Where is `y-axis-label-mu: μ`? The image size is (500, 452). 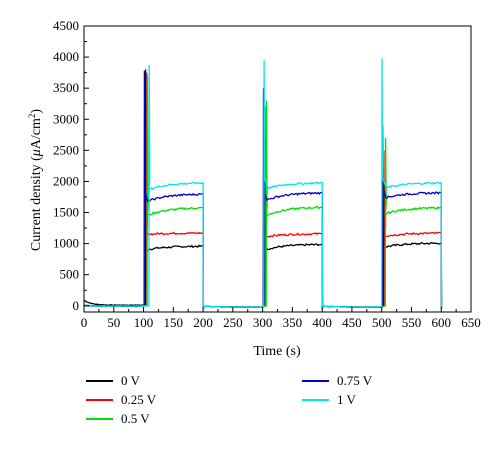
y-axis-label-mu: μ is located at coordinates (36, 153).